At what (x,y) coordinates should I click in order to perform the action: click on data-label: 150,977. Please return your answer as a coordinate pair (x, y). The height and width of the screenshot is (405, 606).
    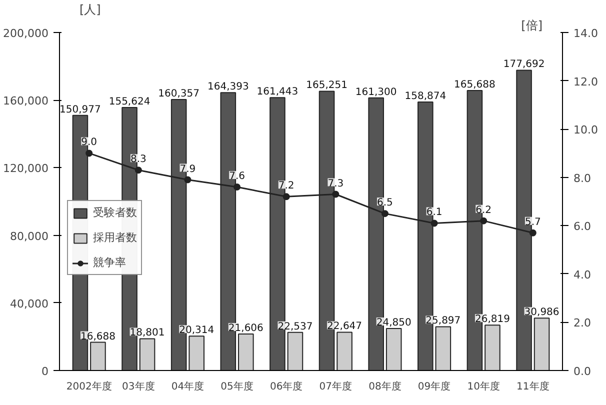
    Looking at the image, I should click on (80, 110).